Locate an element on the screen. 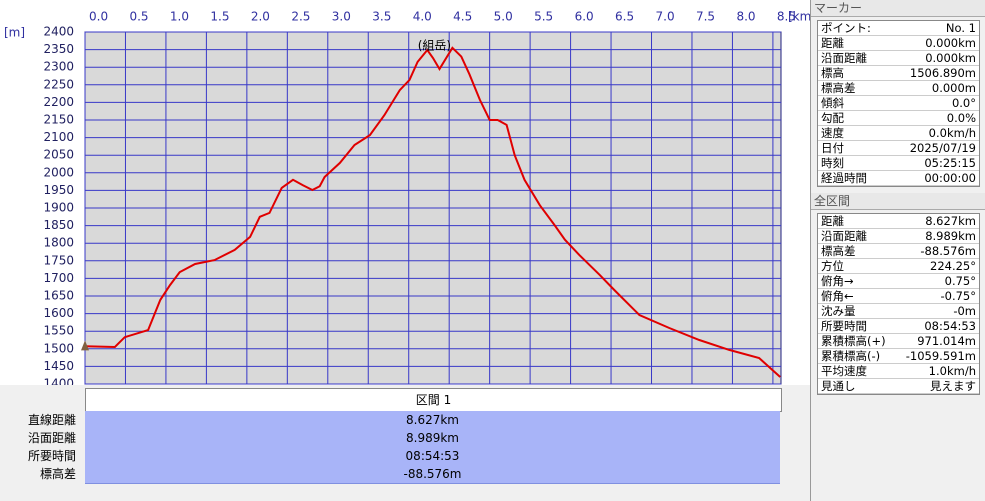 This screenshot has width=985, height=501. y-tick-label: 1450 is located at coordinates (58, 366).